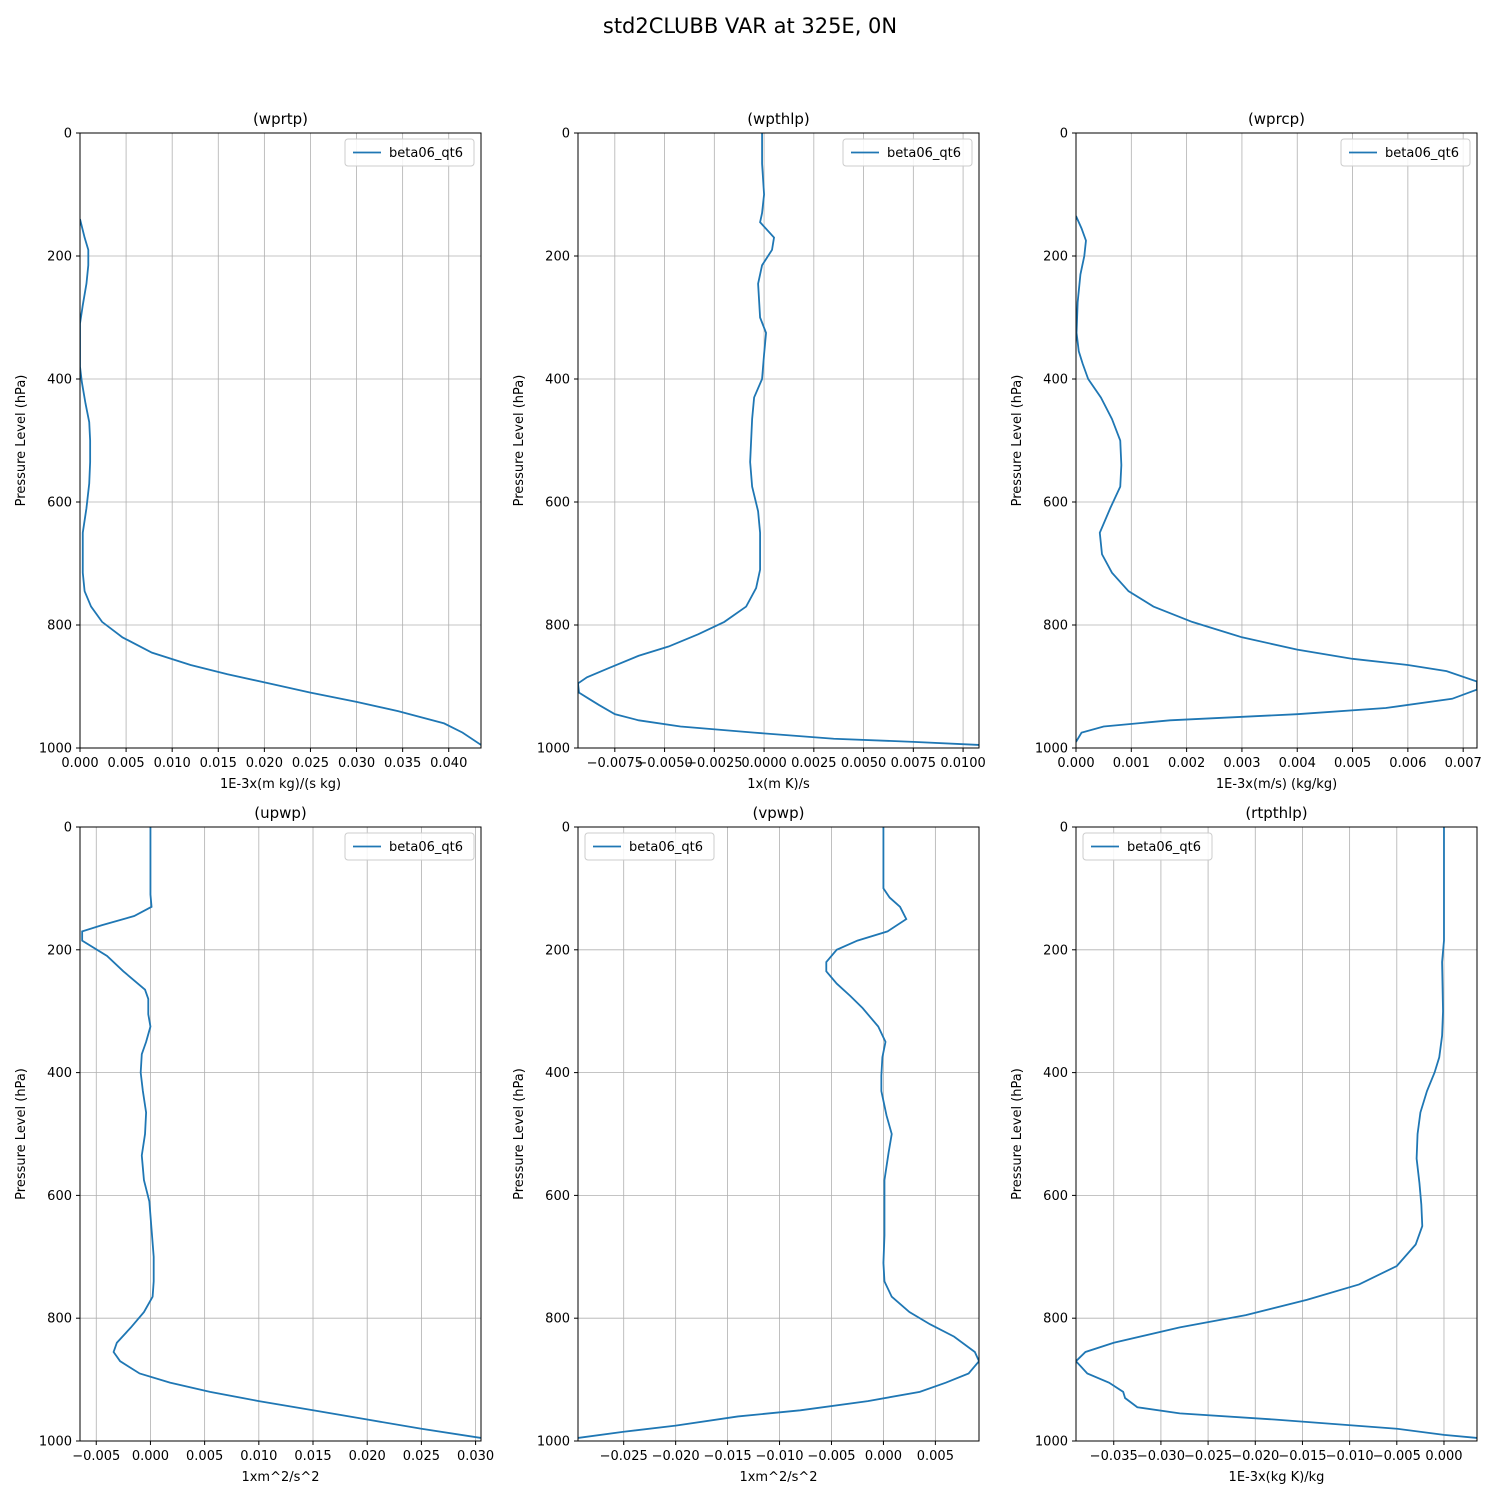  I want to click on x-tick-label: −0.0075, so click(615, 763).